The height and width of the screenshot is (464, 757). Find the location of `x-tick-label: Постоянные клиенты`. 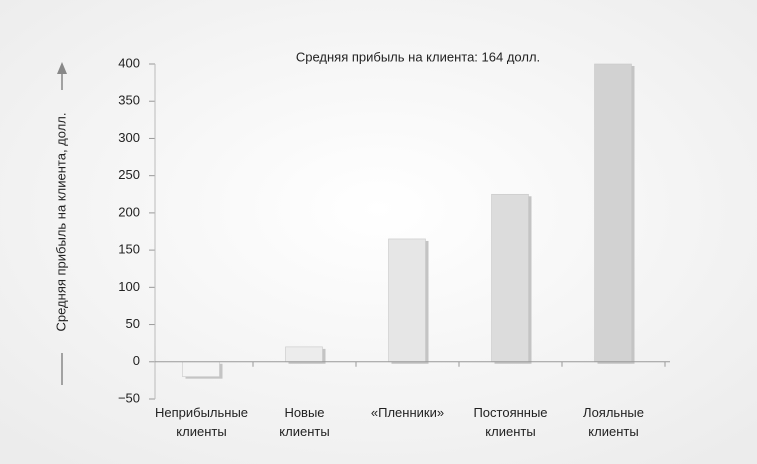

x-tick-label: Постоянные клиенты is located at coordinates (510, 422).